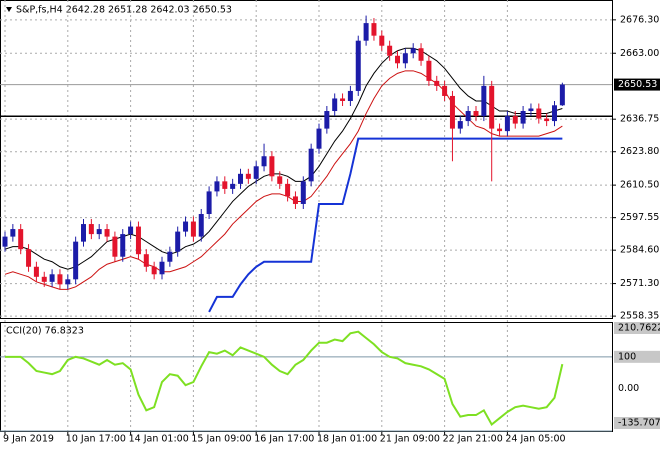 The image size is (660, 450). Describe the element at coordinates (639, 151) in the screenshot. I see `y-tick-label: 2623.80` at that location.